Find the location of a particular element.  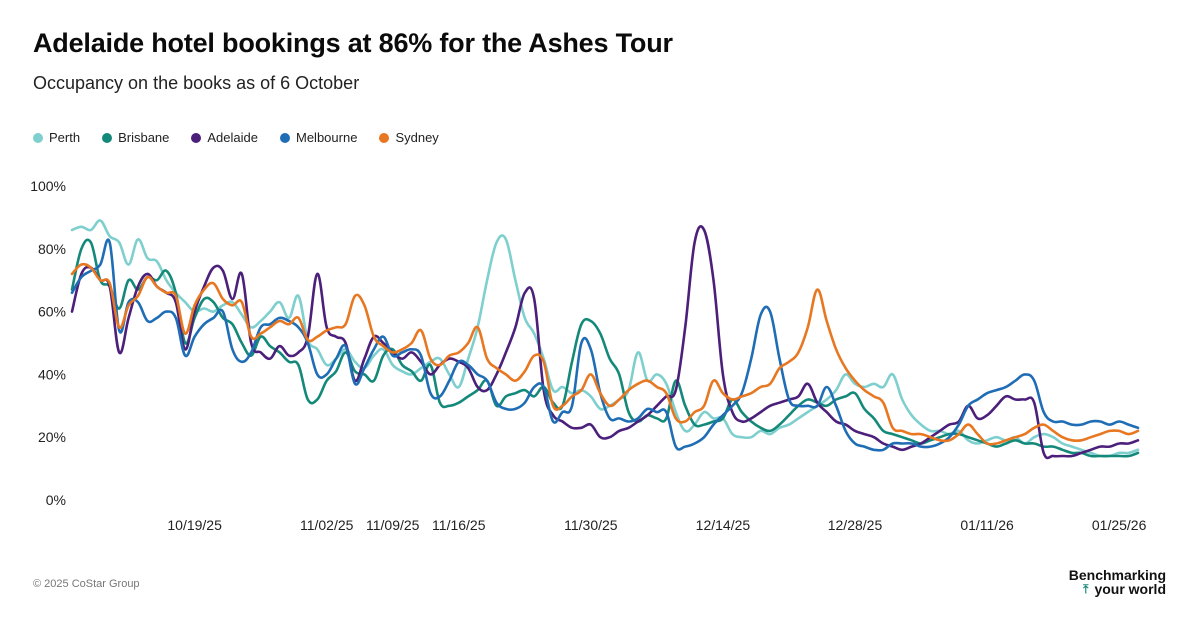

x-tick-label: 12/14/25 is located at coordinates (723, 525).